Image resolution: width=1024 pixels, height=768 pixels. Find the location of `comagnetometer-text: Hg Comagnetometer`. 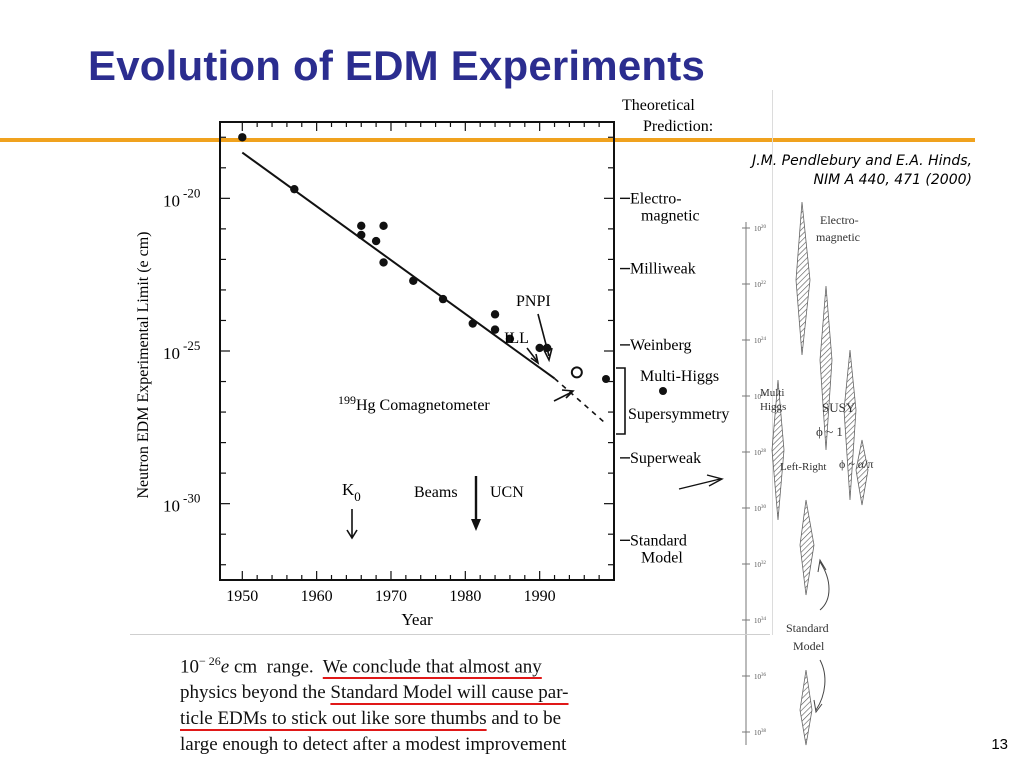

comagnetometer-text: Hg Comagnetometer is located at coordinates (423, 405).